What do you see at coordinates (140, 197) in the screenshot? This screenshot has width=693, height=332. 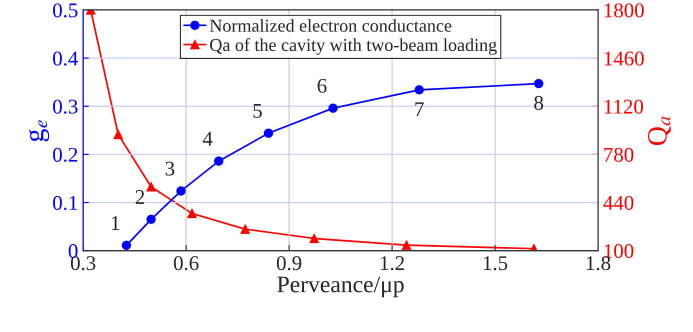 I see `annotation: 2` at bounding box center [140, 197].